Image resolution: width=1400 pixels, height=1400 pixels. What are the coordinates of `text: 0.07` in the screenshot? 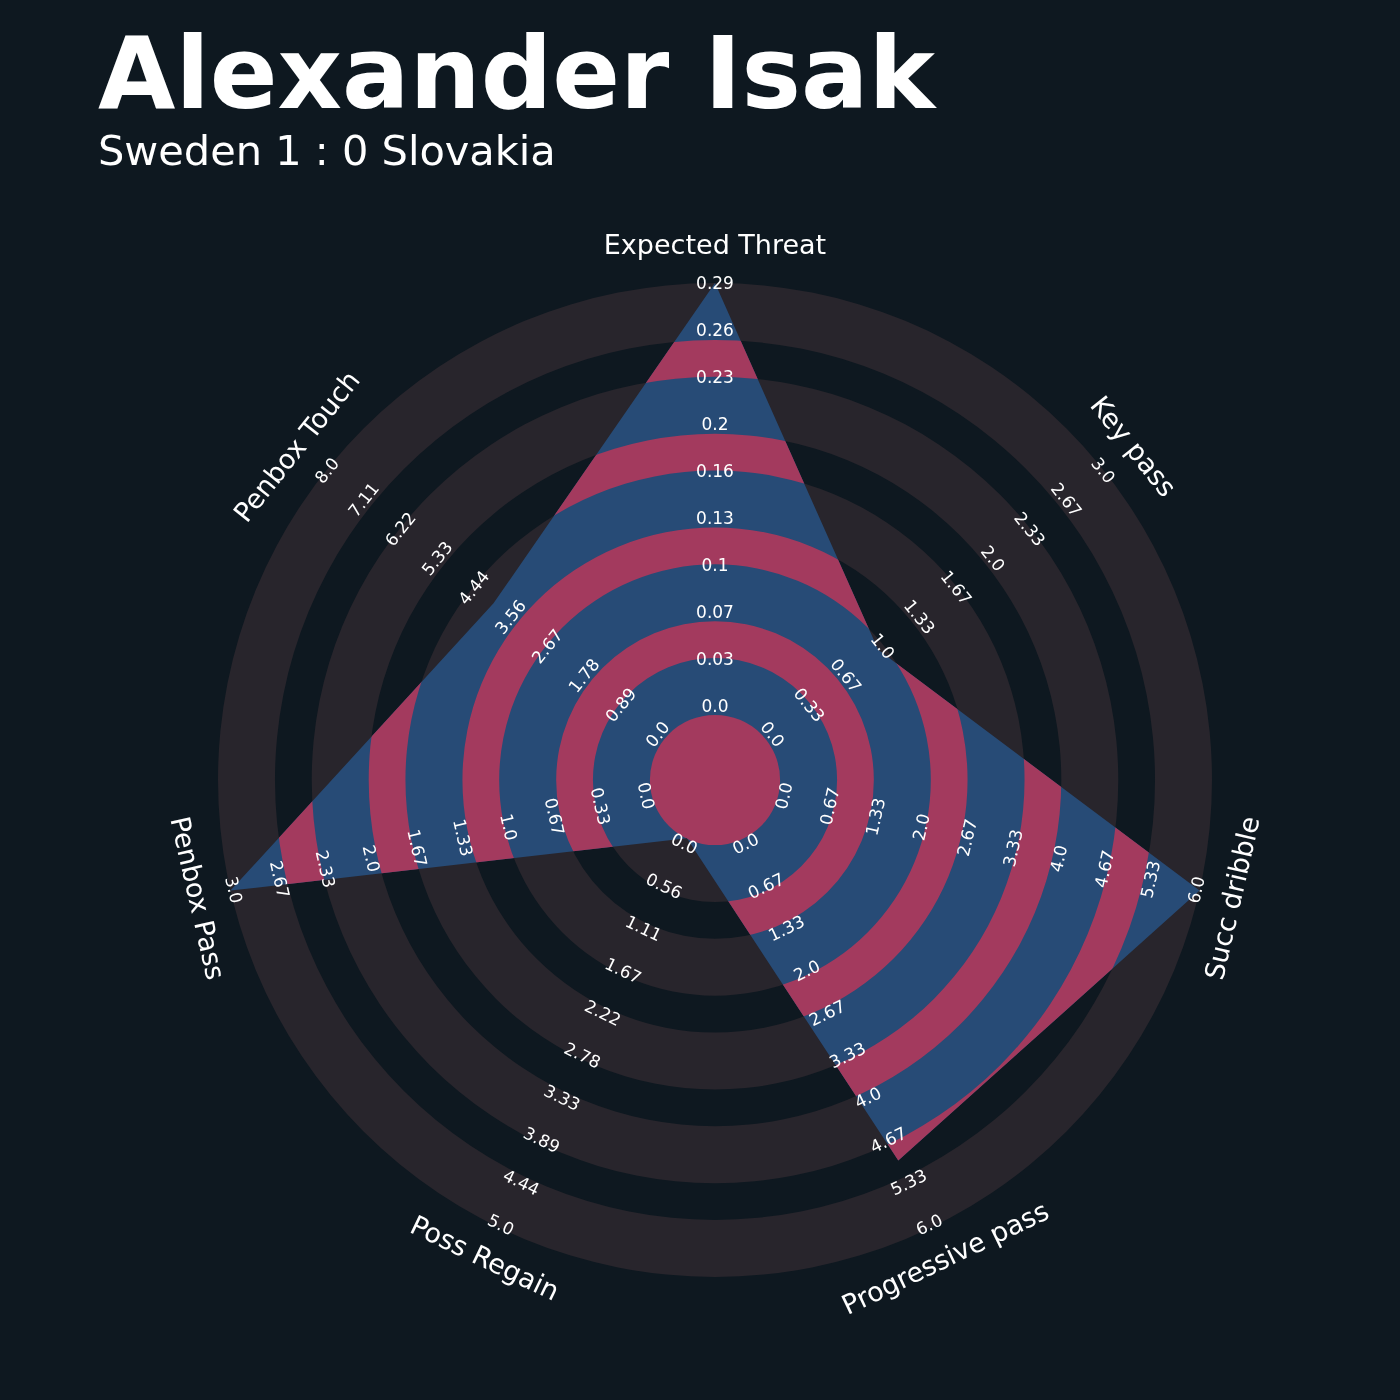 It's located at (715, 612).